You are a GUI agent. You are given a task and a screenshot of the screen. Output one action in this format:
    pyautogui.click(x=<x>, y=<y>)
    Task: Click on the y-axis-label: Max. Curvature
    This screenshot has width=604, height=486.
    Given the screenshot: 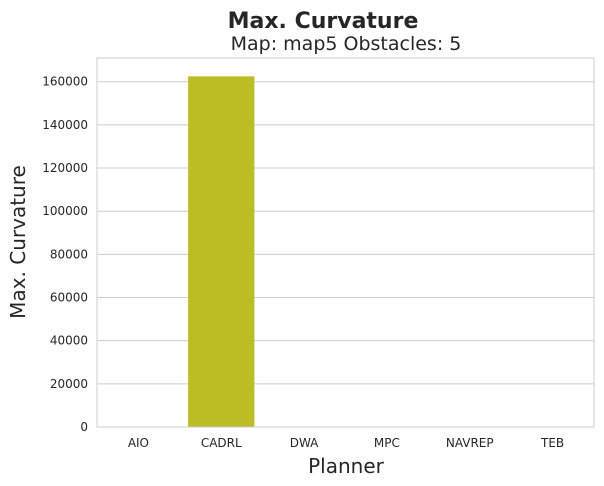 What is the action you would take?
    pyautogui.click(x=18, y=242)
    